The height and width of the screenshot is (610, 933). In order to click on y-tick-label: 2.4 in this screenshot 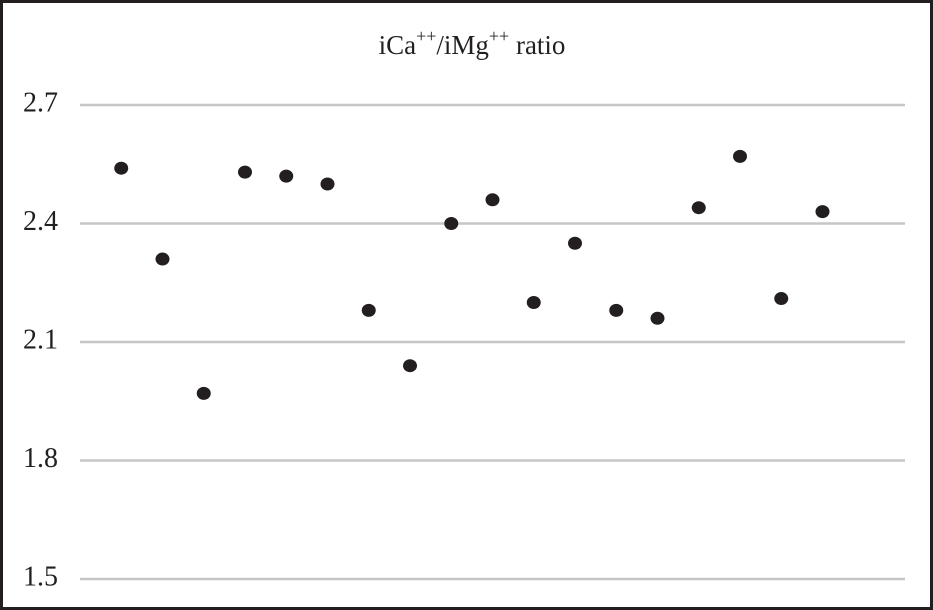, I will do `click(40, 221)`.